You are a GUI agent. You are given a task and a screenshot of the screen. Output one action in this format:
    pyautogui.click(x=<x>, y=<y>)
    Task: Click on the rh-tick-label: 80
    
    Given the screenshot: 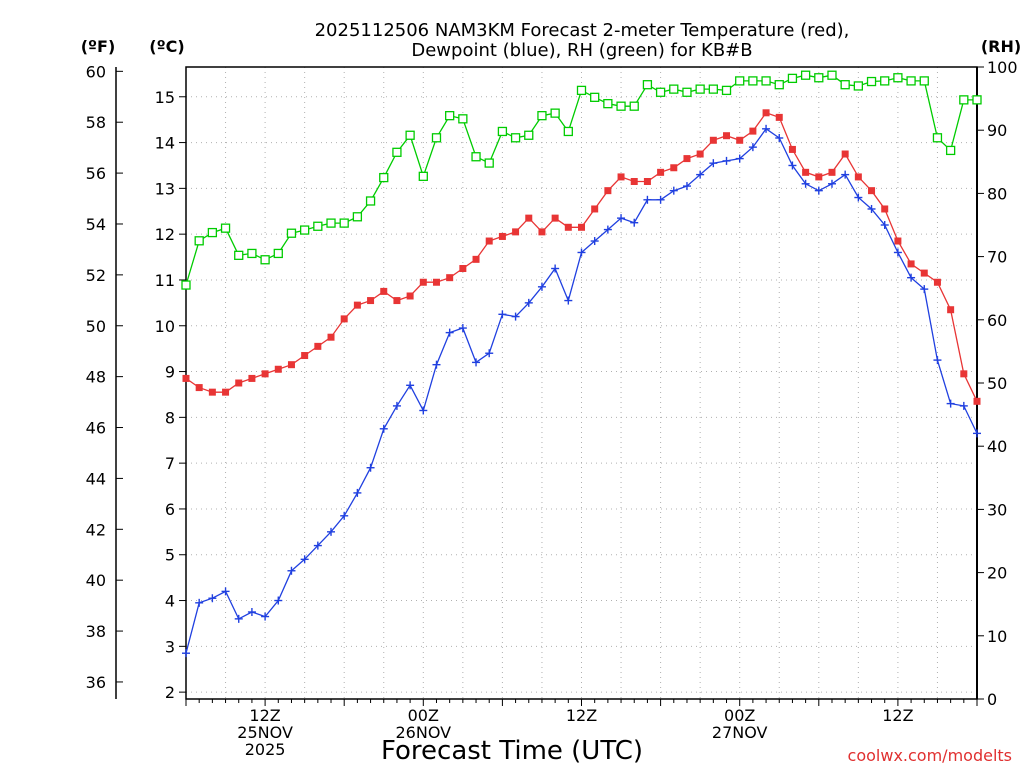 What is the action you would take?
    pyautogui.click(x=997, y=193)
    